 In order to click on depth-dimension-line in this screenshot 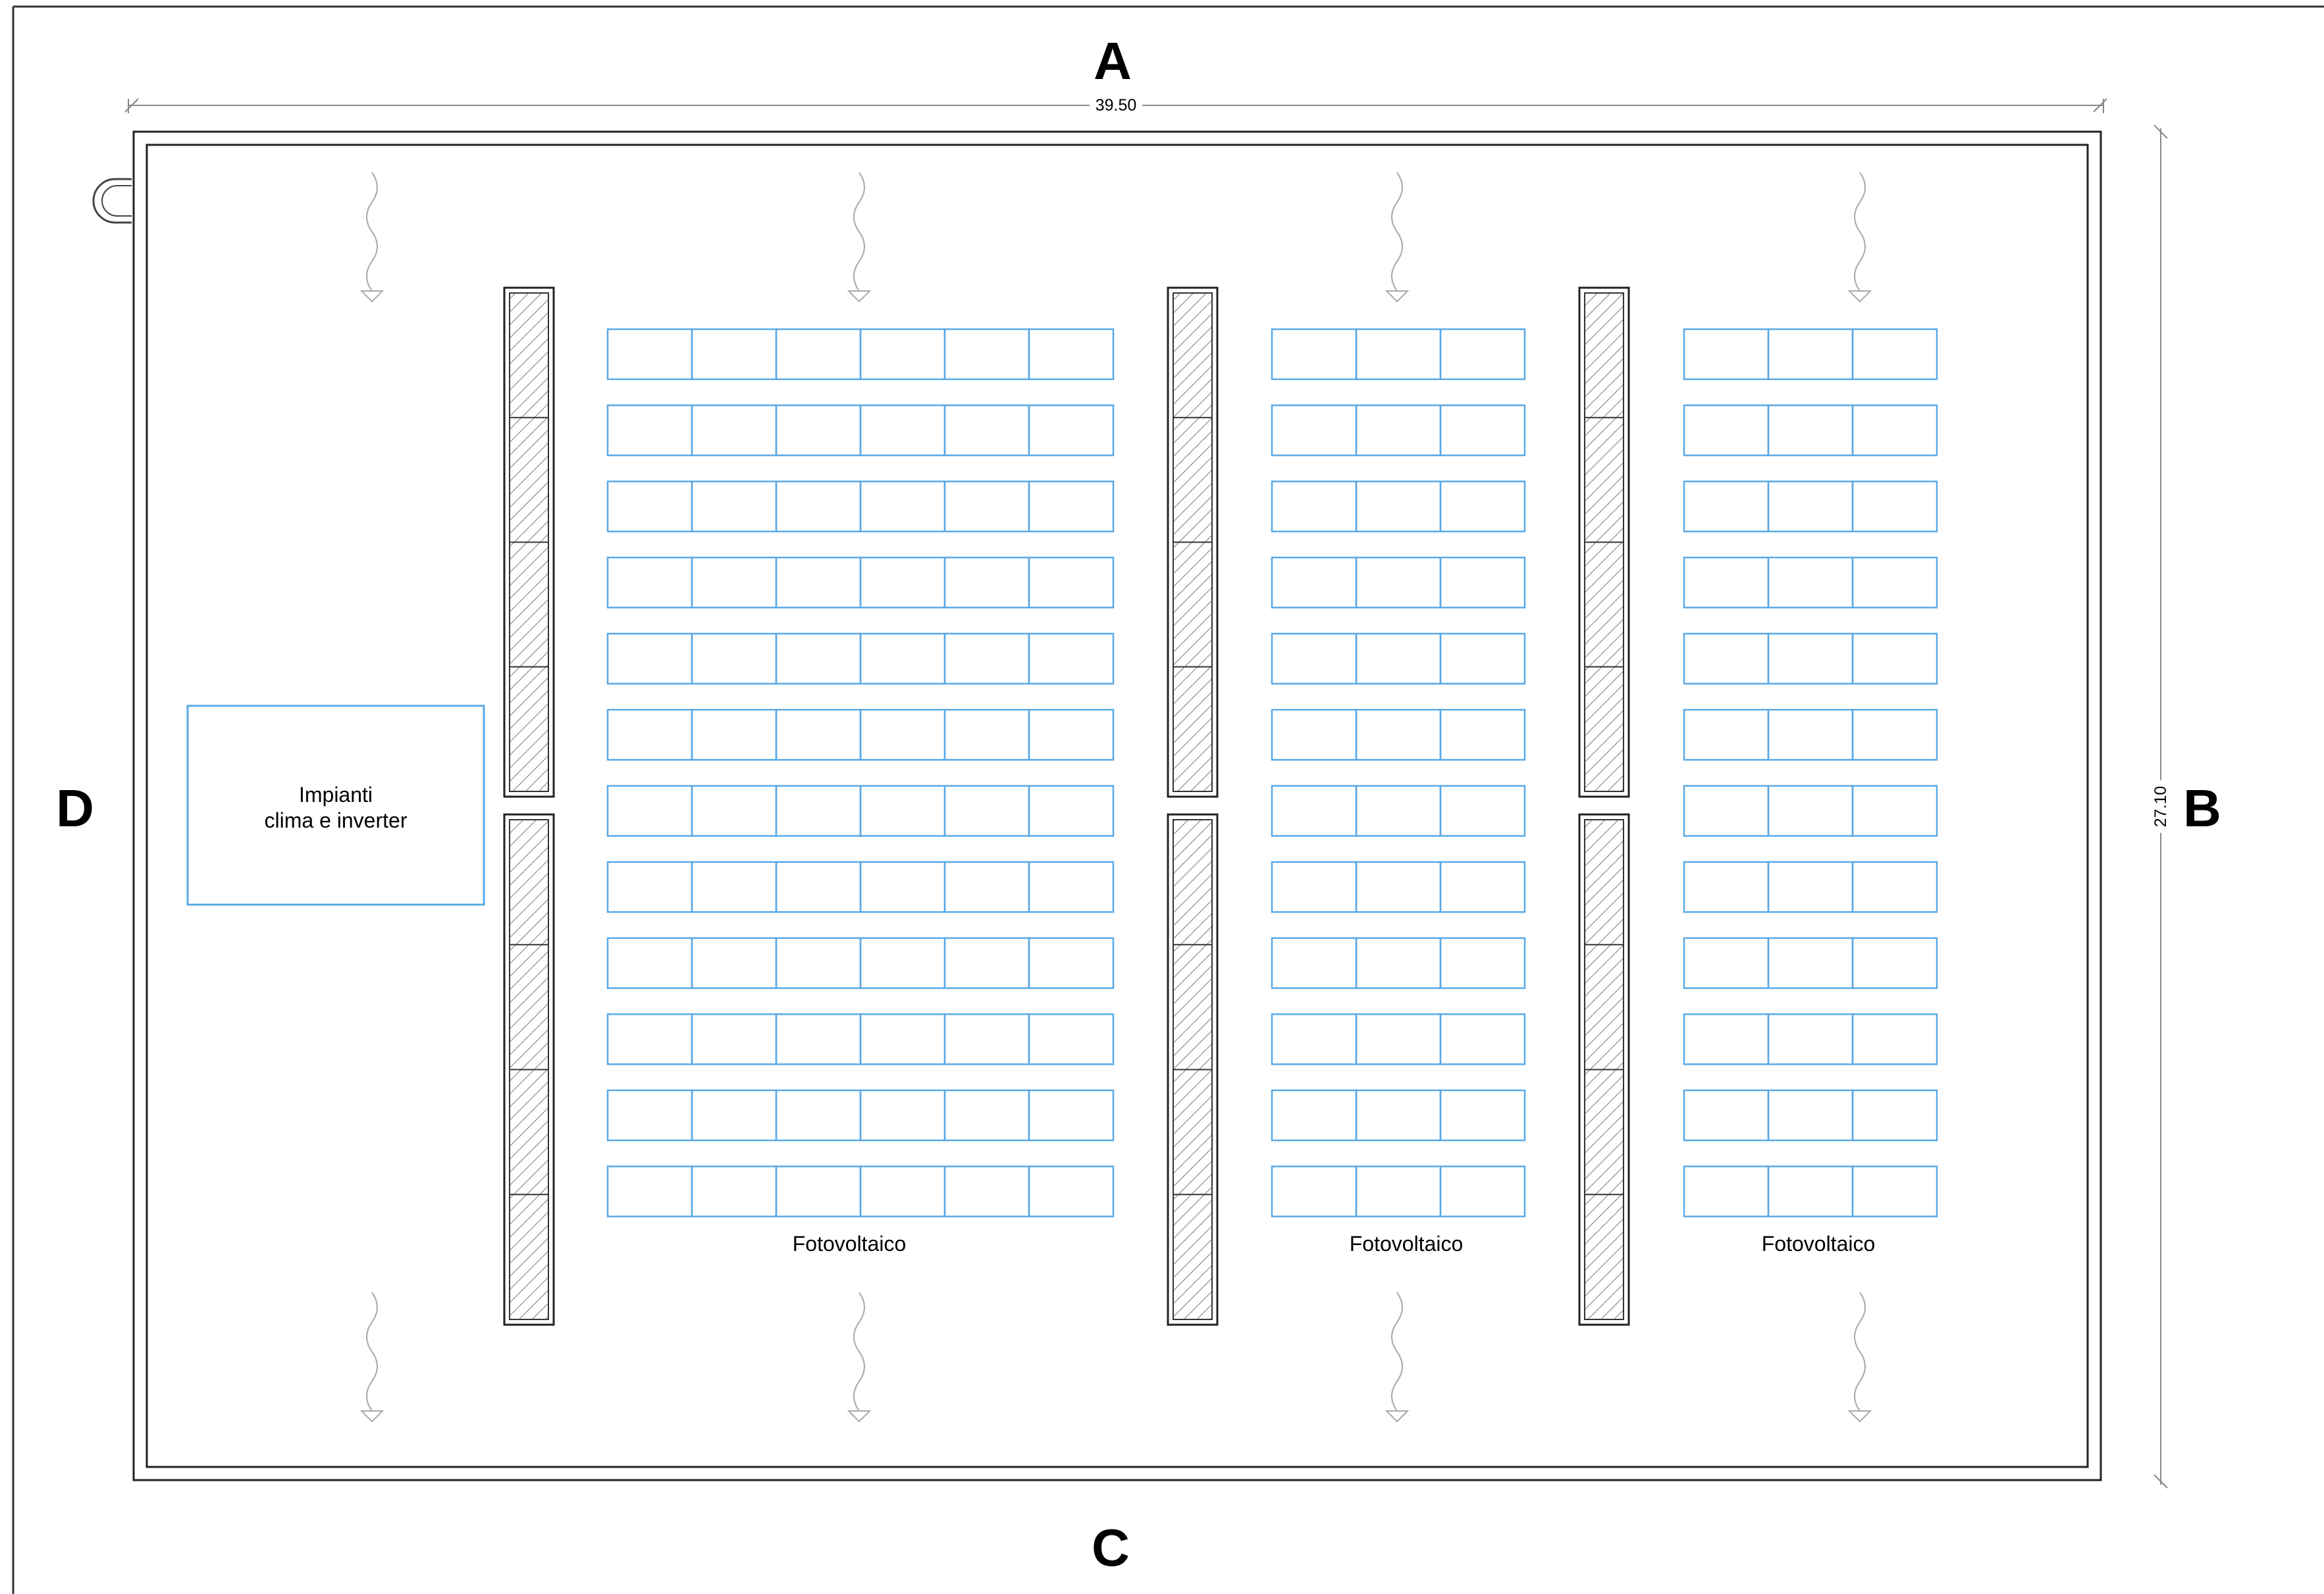, I will do `click(2160, 806)`.